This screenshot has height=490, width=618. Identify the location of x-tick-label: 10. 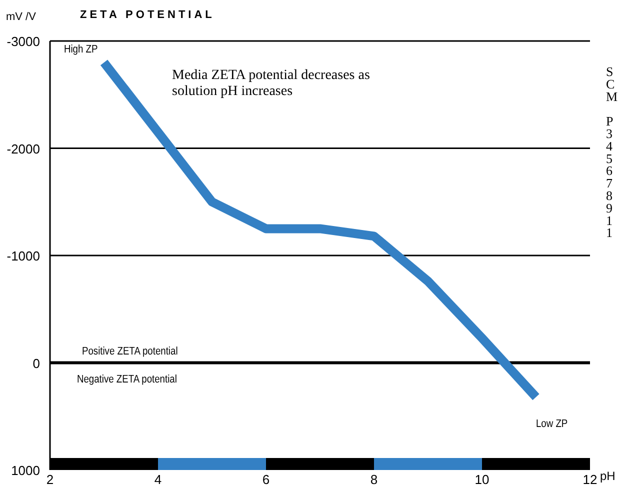
(482, 479).